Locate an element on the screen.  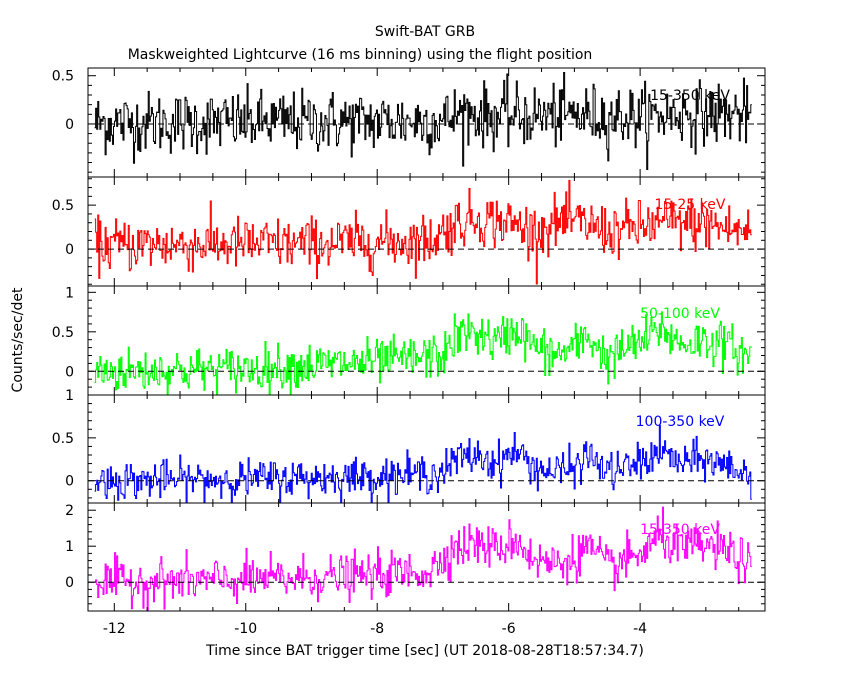
x-tick-label: -12 is located at coordinates (114, 629).